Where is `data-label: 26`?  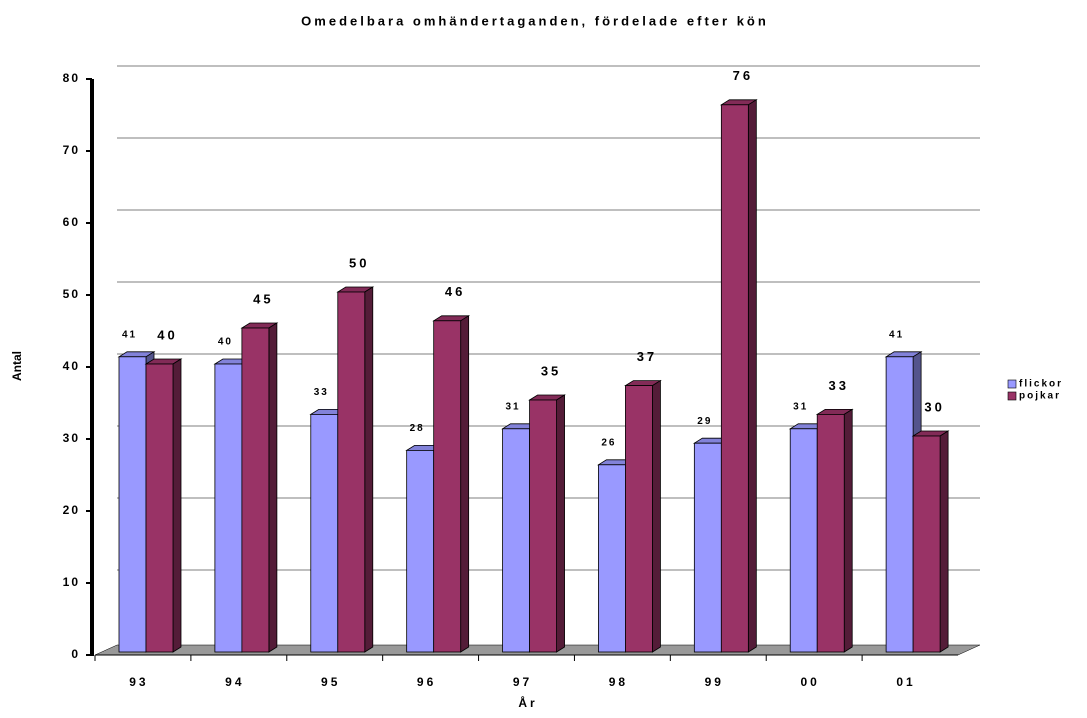
data-label: 26 is located at coordinates (608, 442).